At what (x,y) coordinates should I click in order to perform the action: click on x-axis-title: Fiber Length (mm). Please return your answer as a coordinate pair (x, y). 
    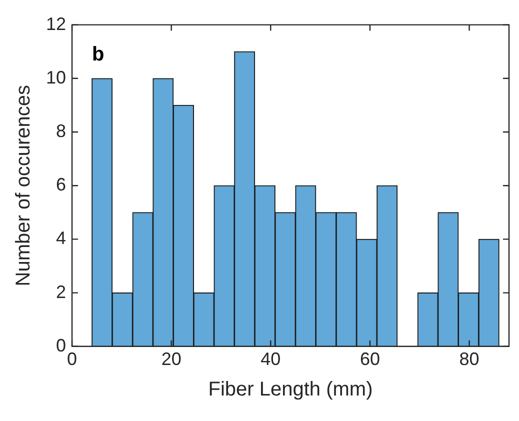
    Looking at the image, I should click on (290, 389).